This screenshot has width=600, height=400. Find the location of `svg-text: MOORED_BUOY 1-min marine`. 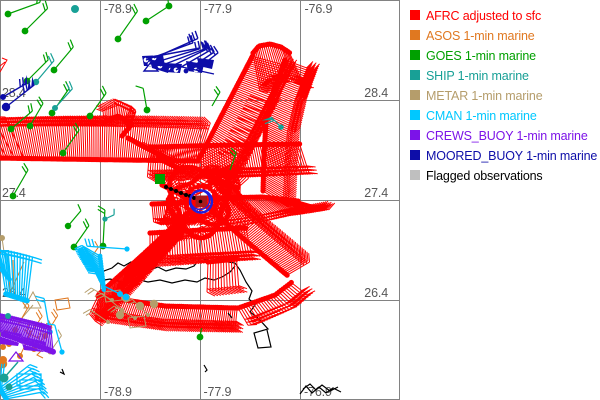

svg-text: MOORED_BUOY 1-min marine is located at coordinates (511, 156).